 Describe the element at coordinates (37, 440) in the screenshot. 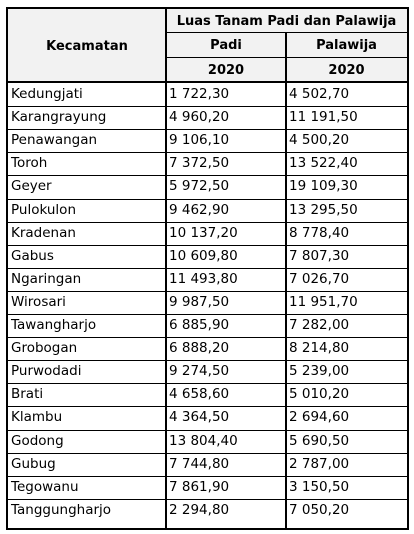

I see `cell-kecamatan: Godong` at that location.